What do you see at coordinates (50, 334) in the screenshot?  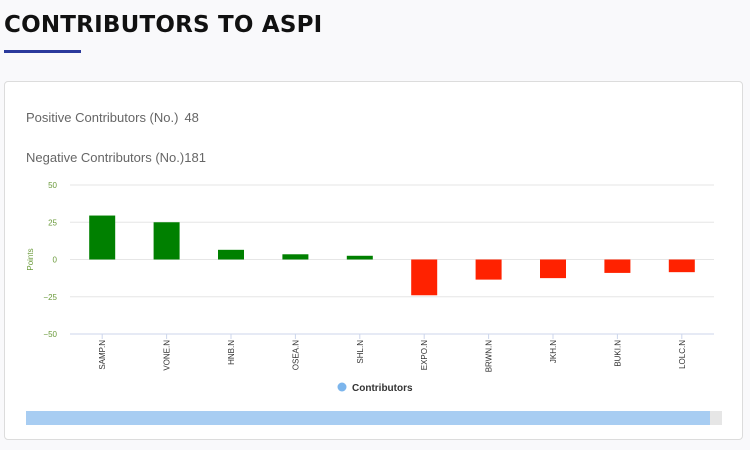 I see `y-tick-label: −50` at bounding box center [50, 334].